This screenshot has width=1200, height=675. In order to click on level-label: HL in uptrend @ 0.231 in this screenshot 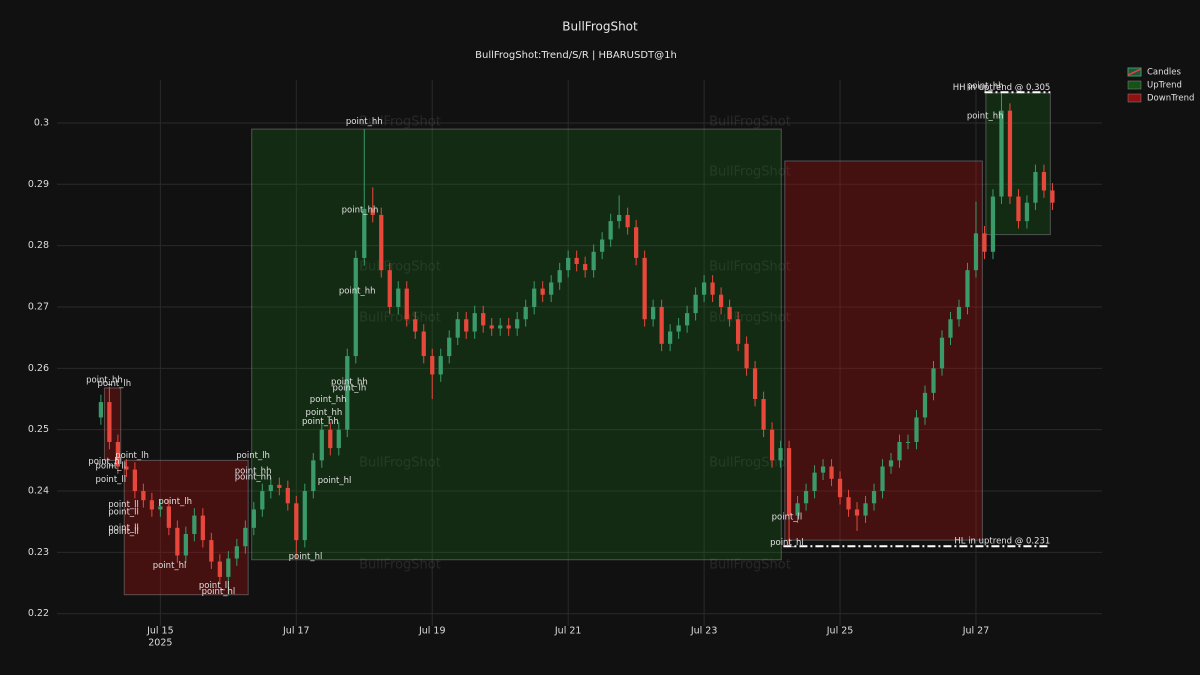, I will do `click(1002, 542)`.